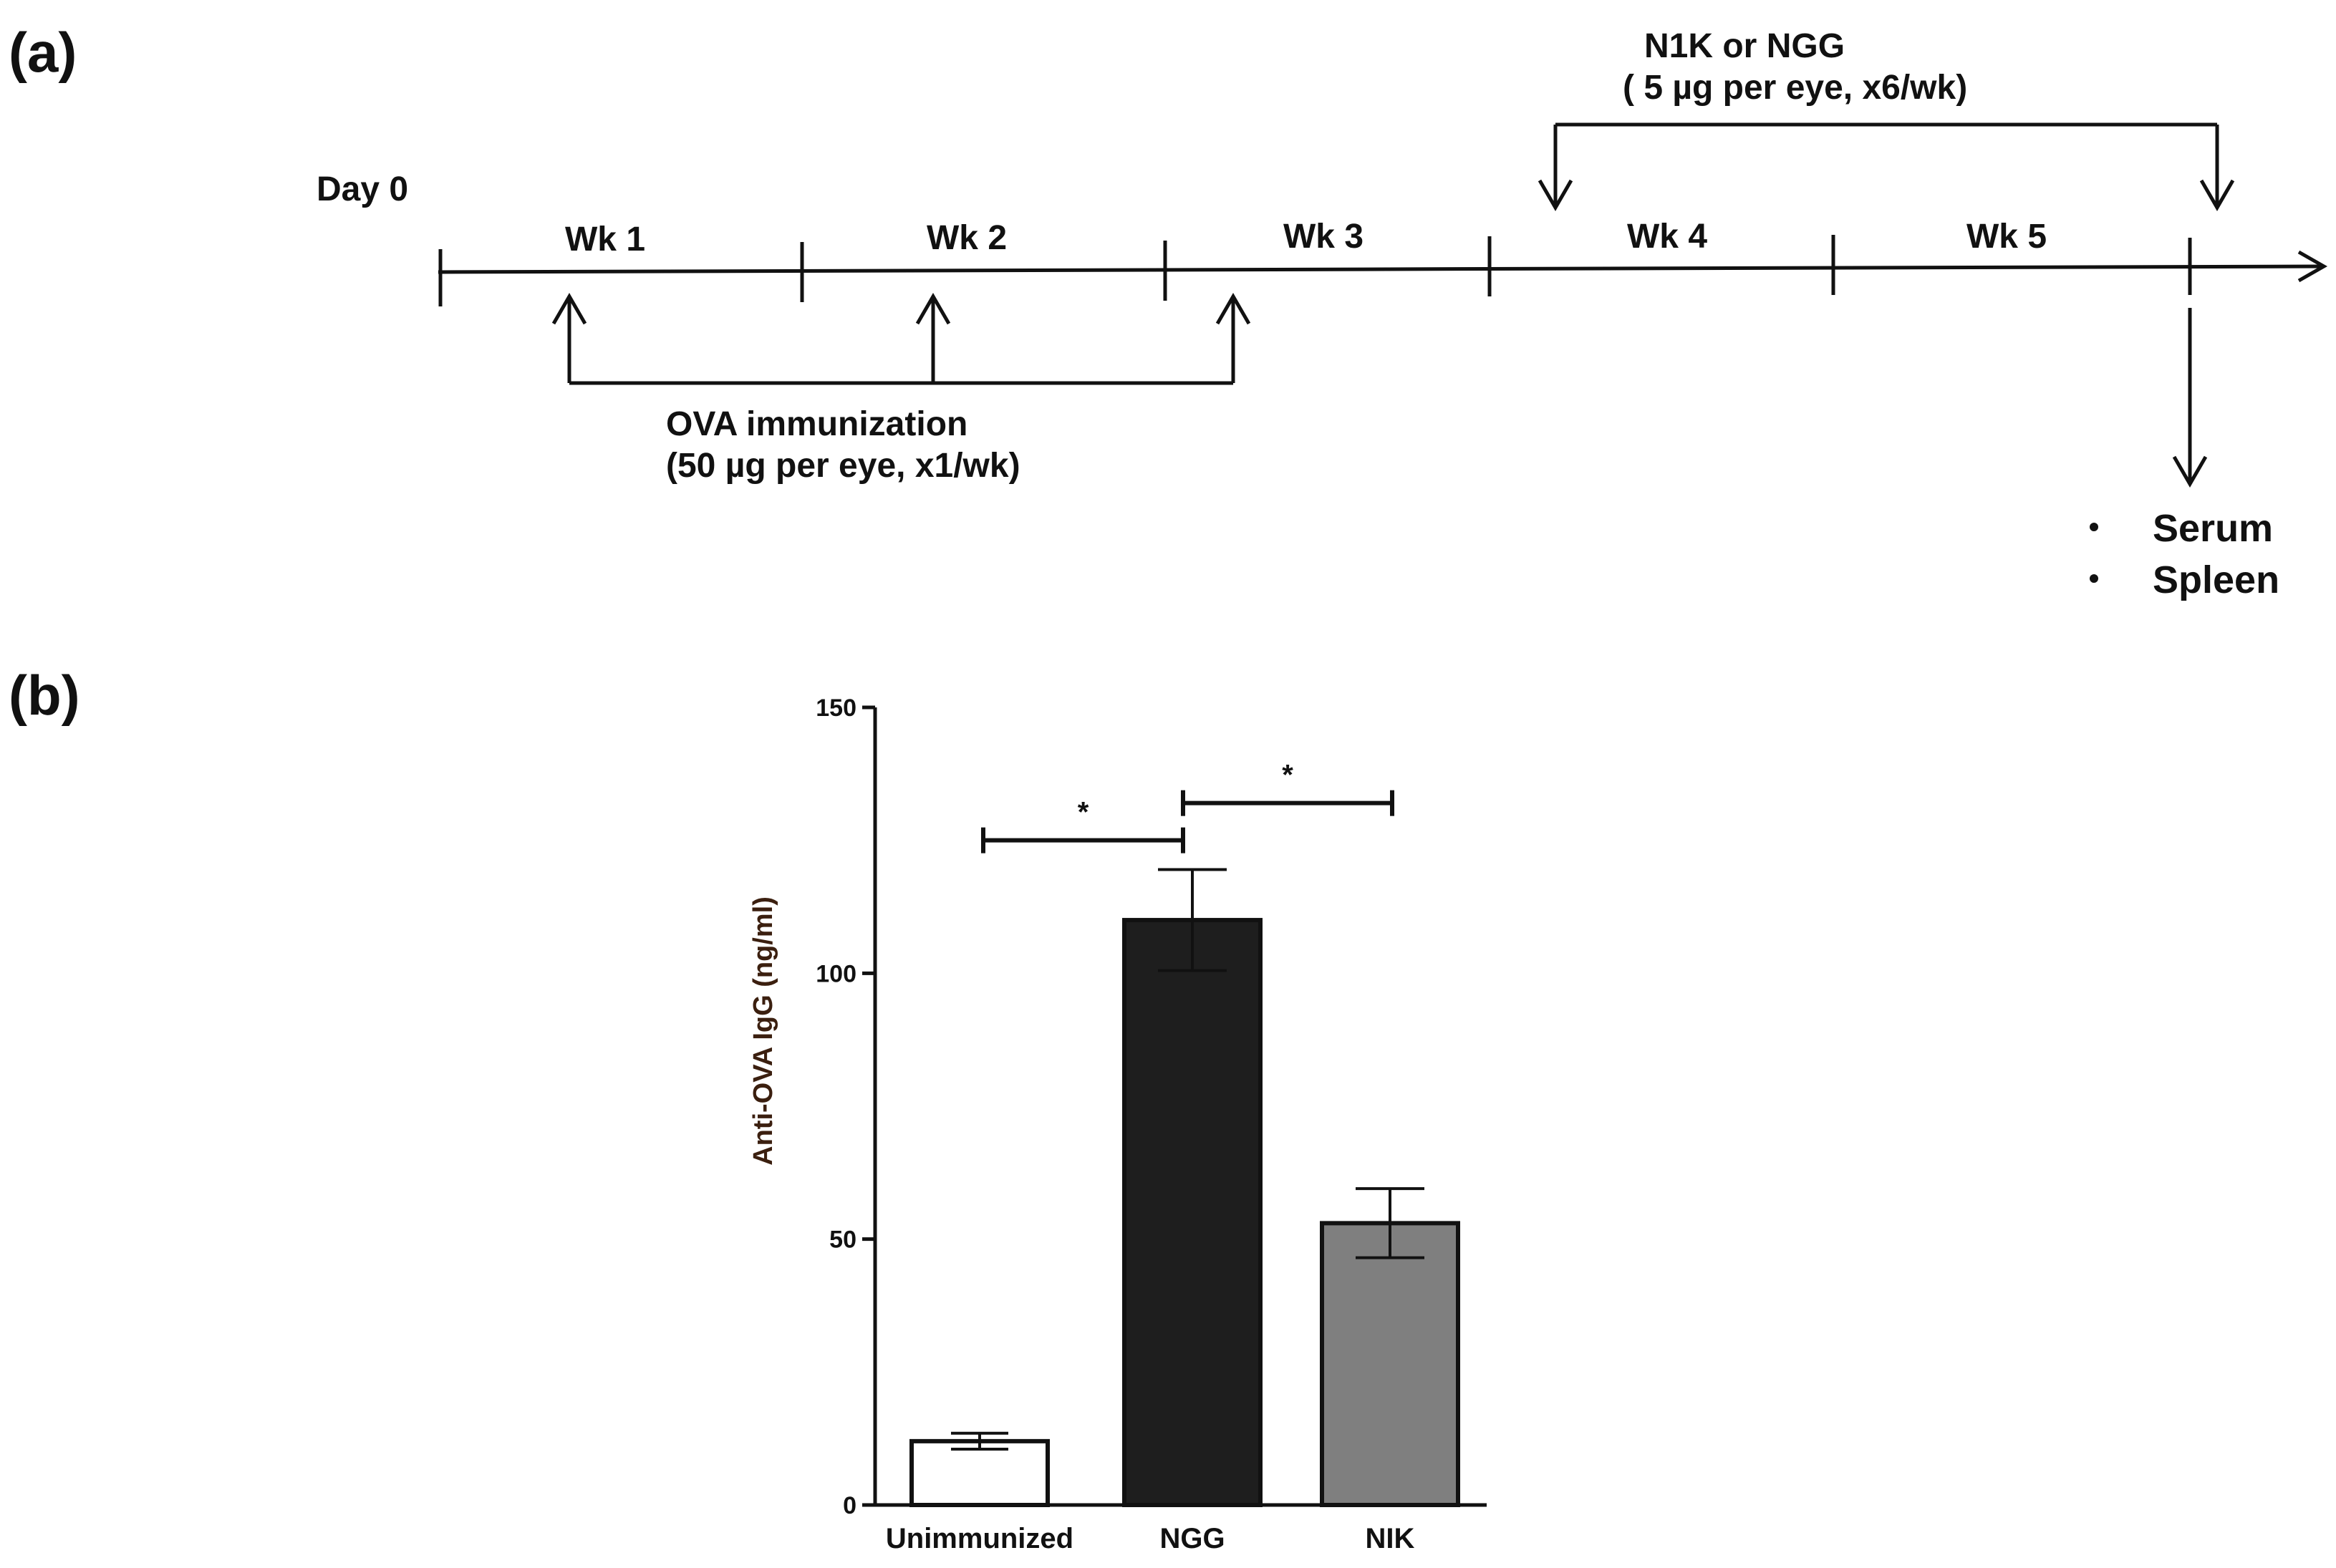  I want to click on immunization-label-line2: (50 µg per eye, x1/wk), so click(843, 466).